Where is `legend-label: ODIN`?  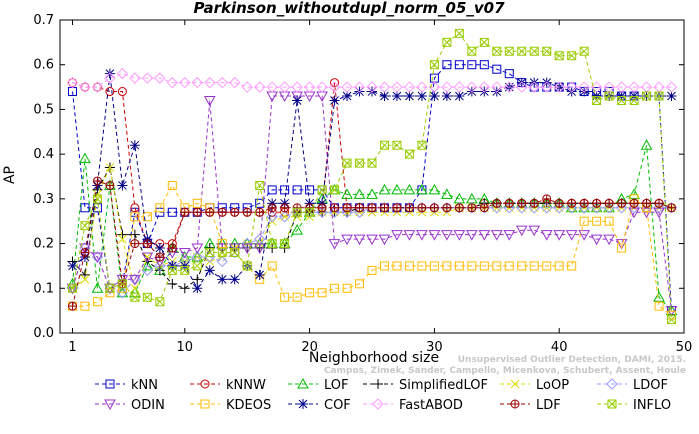 legend-label: ODIN is located at coordinates (148, 405).